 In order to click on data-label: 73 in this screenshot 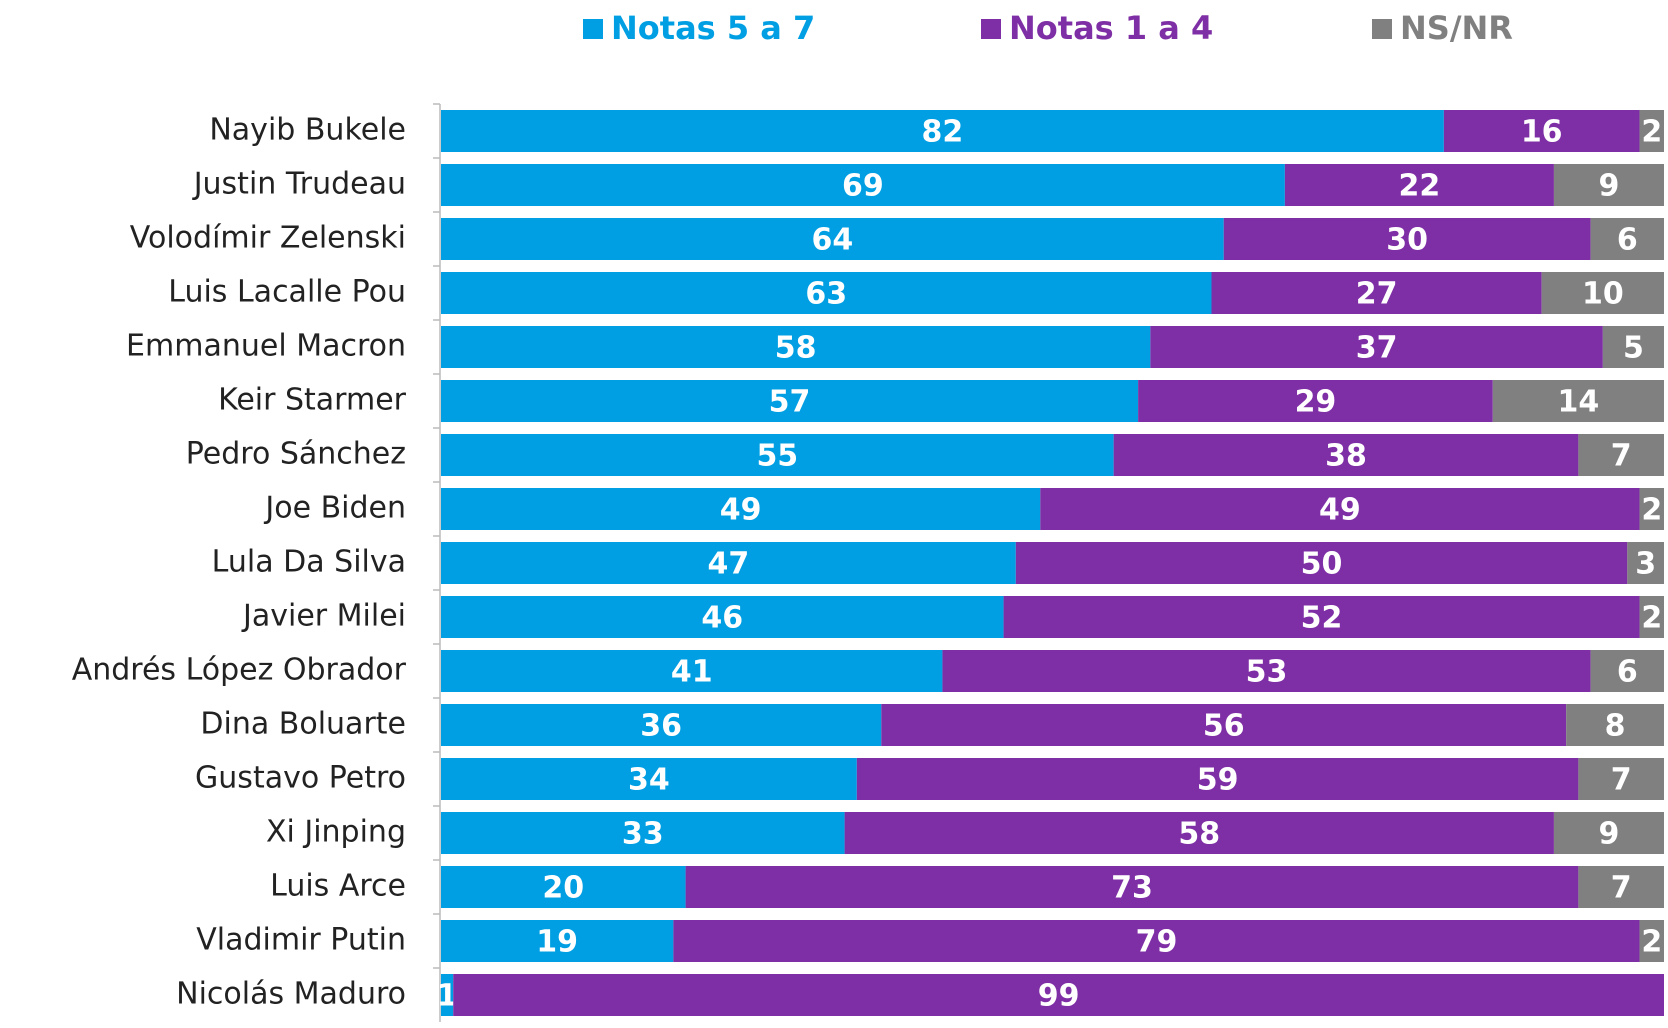, I will do `click(1132, 888)`.